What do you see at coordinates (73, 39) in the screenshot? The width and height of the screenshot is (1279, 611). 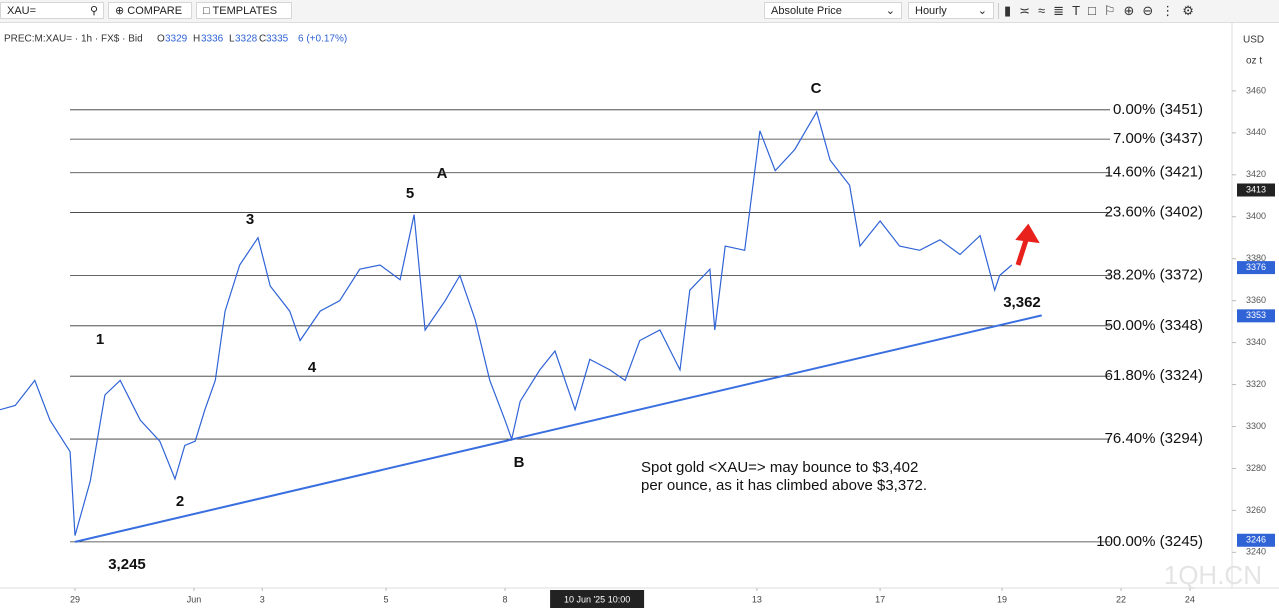 I see `legend-symbol: PREC:M:XAU= · 1h · FX$ · Bid` at bounding box center [73, 39].